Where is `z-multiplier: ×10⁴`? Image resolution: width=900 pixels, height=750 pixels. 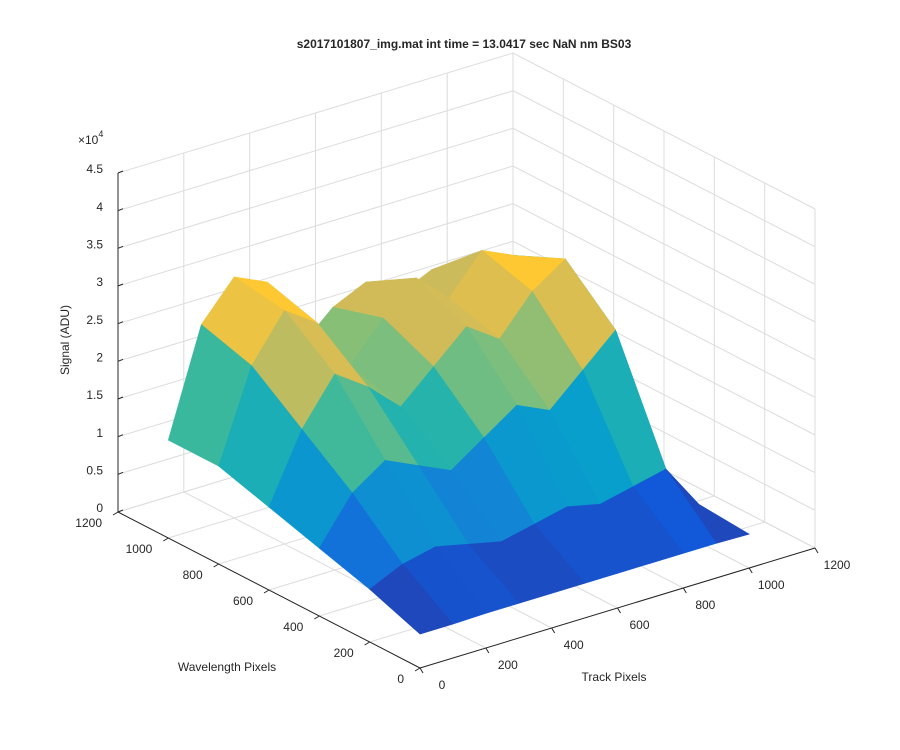
z-multiplier: ×10⁴ is located at coordinates (90, 138).